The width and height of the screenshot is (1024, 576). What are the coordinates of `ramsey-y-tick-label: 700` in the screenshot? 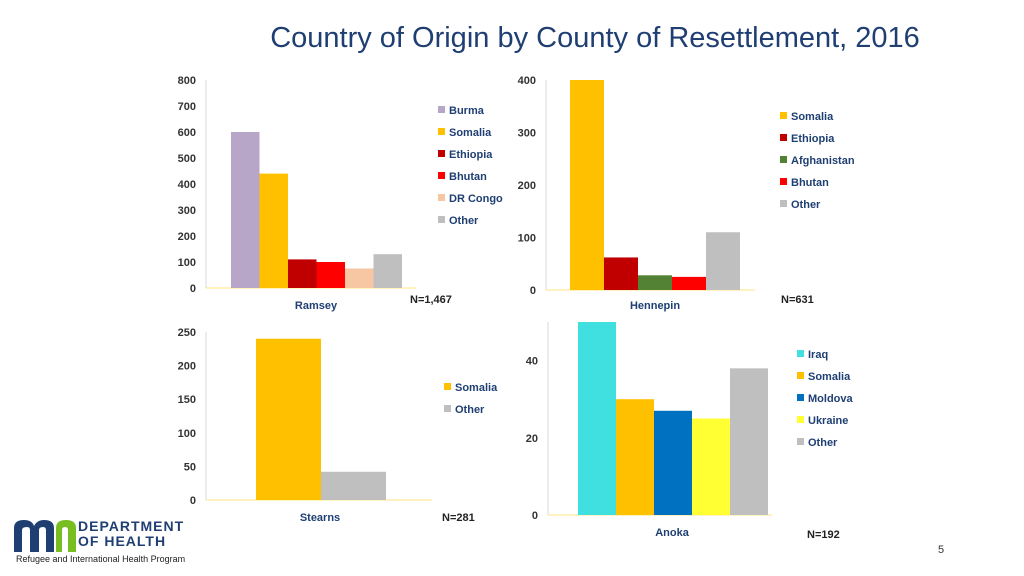 It's located at (187, 107).